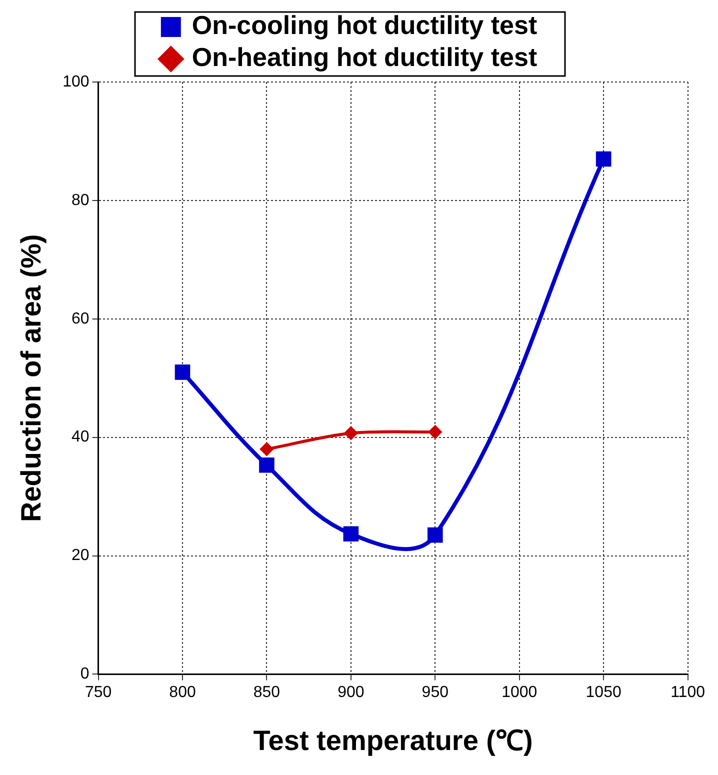 This screenshot has height=775, width=718. I want to click on y-tick-label: 20, so click(81, 555).